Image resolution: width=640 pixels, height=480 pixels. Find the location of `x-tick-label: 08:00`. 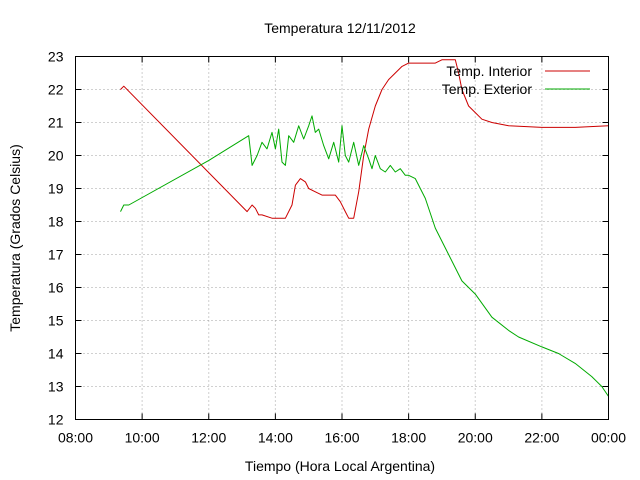

x-tick-label: 08:00 is located at coordinates (75, 438).